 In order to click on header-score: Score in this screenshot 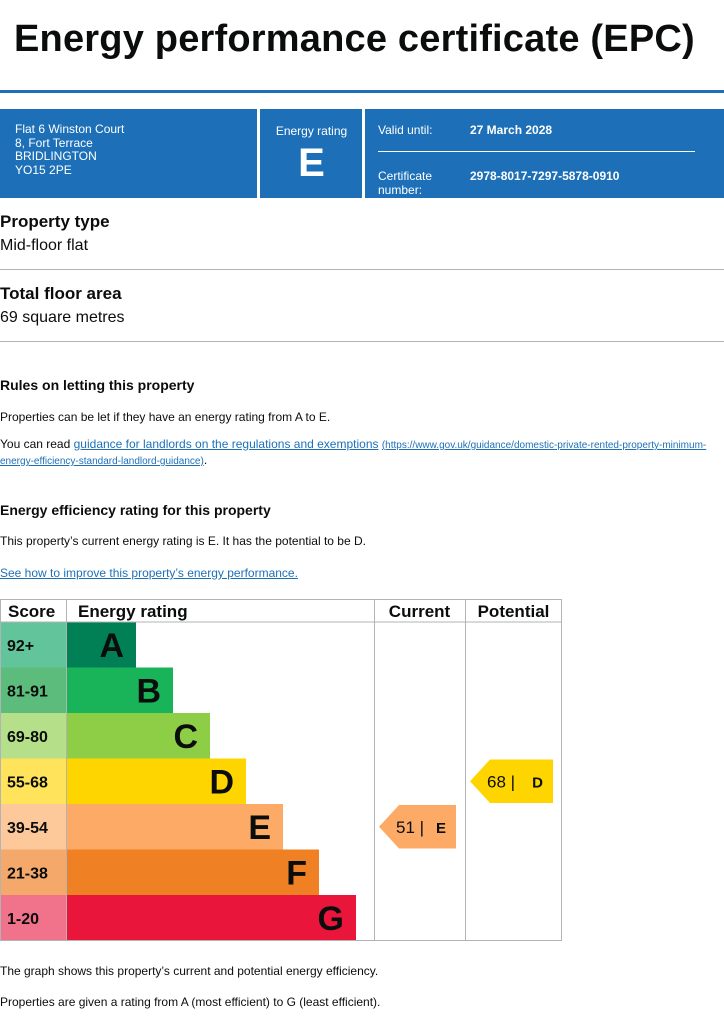, I will do `click(31, 611)`.